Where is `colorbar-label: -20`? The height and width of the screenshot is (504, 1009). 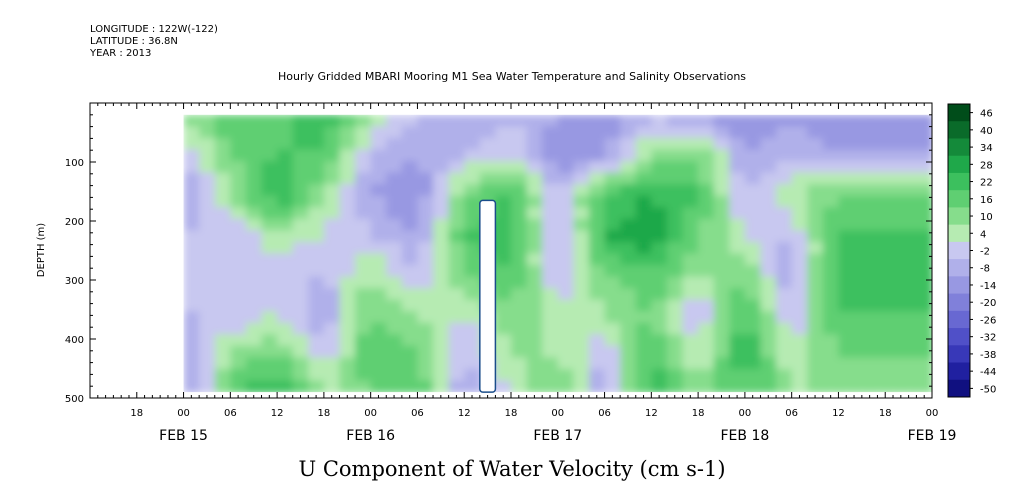
colorbar-label: -20 is located at coordinates (988, 303).